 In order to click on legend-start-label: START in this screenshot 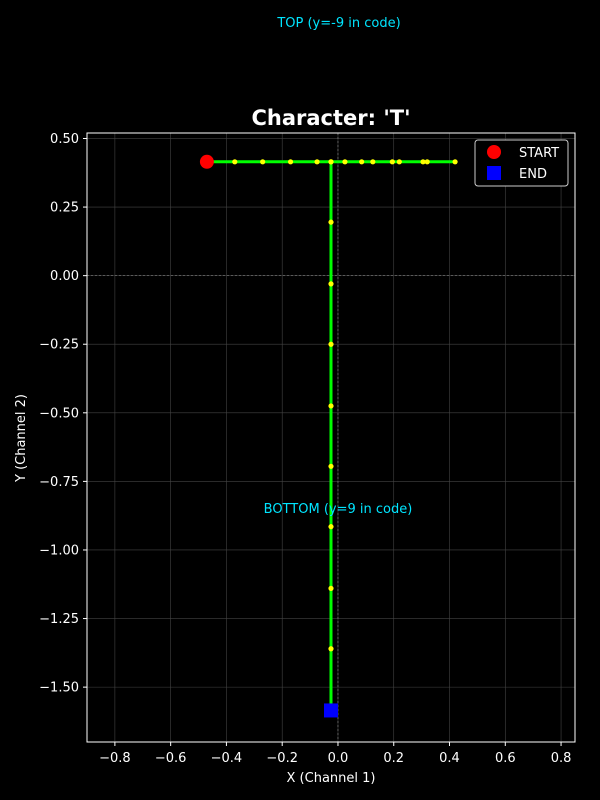, I will do `click(539, 153)`.